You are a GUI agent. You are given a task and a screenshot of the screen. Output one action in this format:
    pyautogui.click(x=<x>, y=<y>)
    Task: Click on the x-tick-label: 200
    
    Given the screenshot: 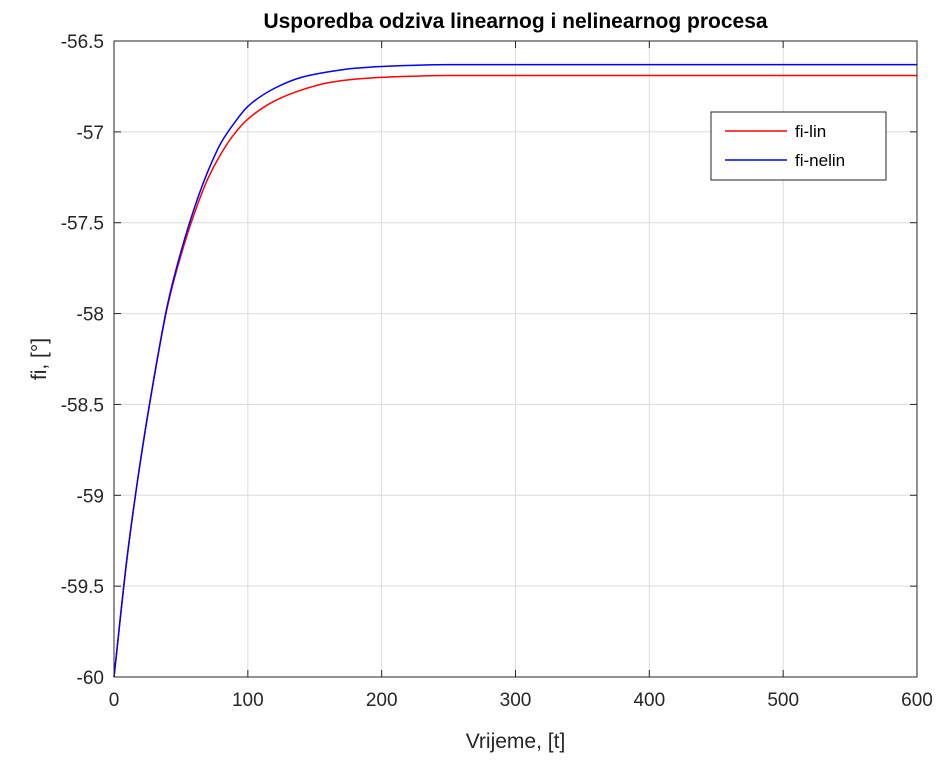 What is the action you would take?
    pyautogui.click(x=382, y=700)
    